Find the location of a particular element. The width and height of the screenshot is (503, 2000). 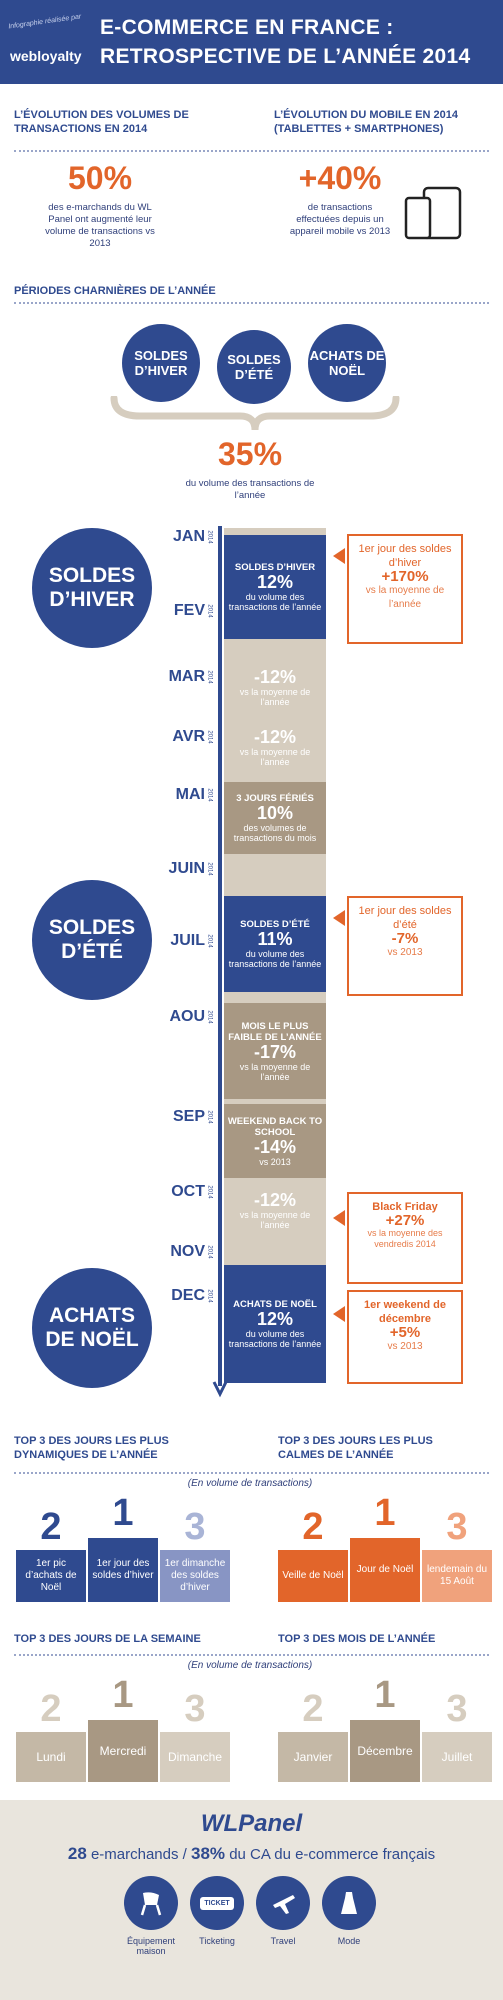

block-text: du volume des transactions de l’année is located at coordinates (275, 1339).